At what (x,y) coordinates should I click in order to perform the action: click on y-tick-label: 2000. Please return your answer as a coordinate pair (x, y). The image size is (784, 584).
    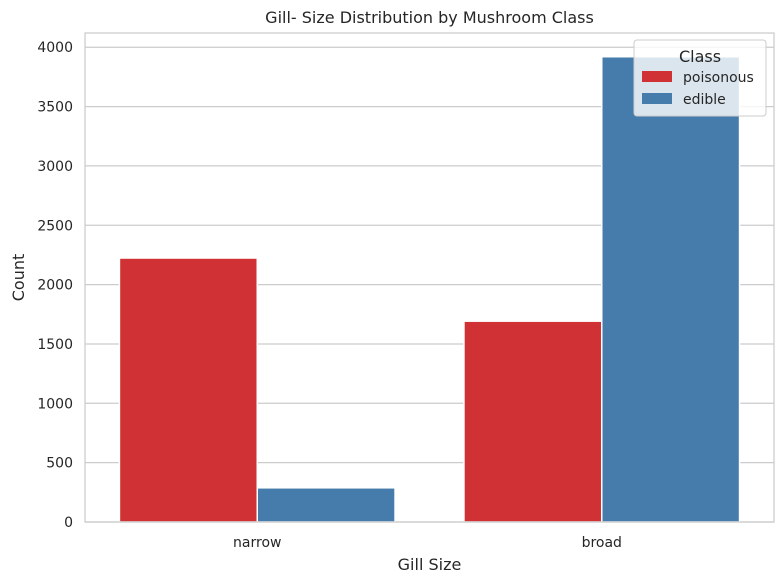
    Looking at the image, I should click on (55, 286).